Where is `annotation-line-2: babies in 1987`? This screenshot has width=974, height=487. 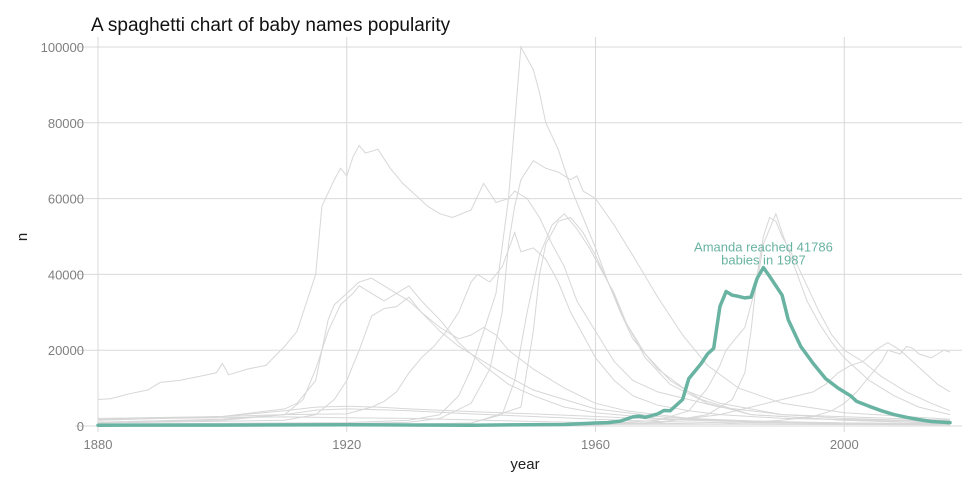
annotation-line-2: babies in 1987 is located at coordinates (763, 259).